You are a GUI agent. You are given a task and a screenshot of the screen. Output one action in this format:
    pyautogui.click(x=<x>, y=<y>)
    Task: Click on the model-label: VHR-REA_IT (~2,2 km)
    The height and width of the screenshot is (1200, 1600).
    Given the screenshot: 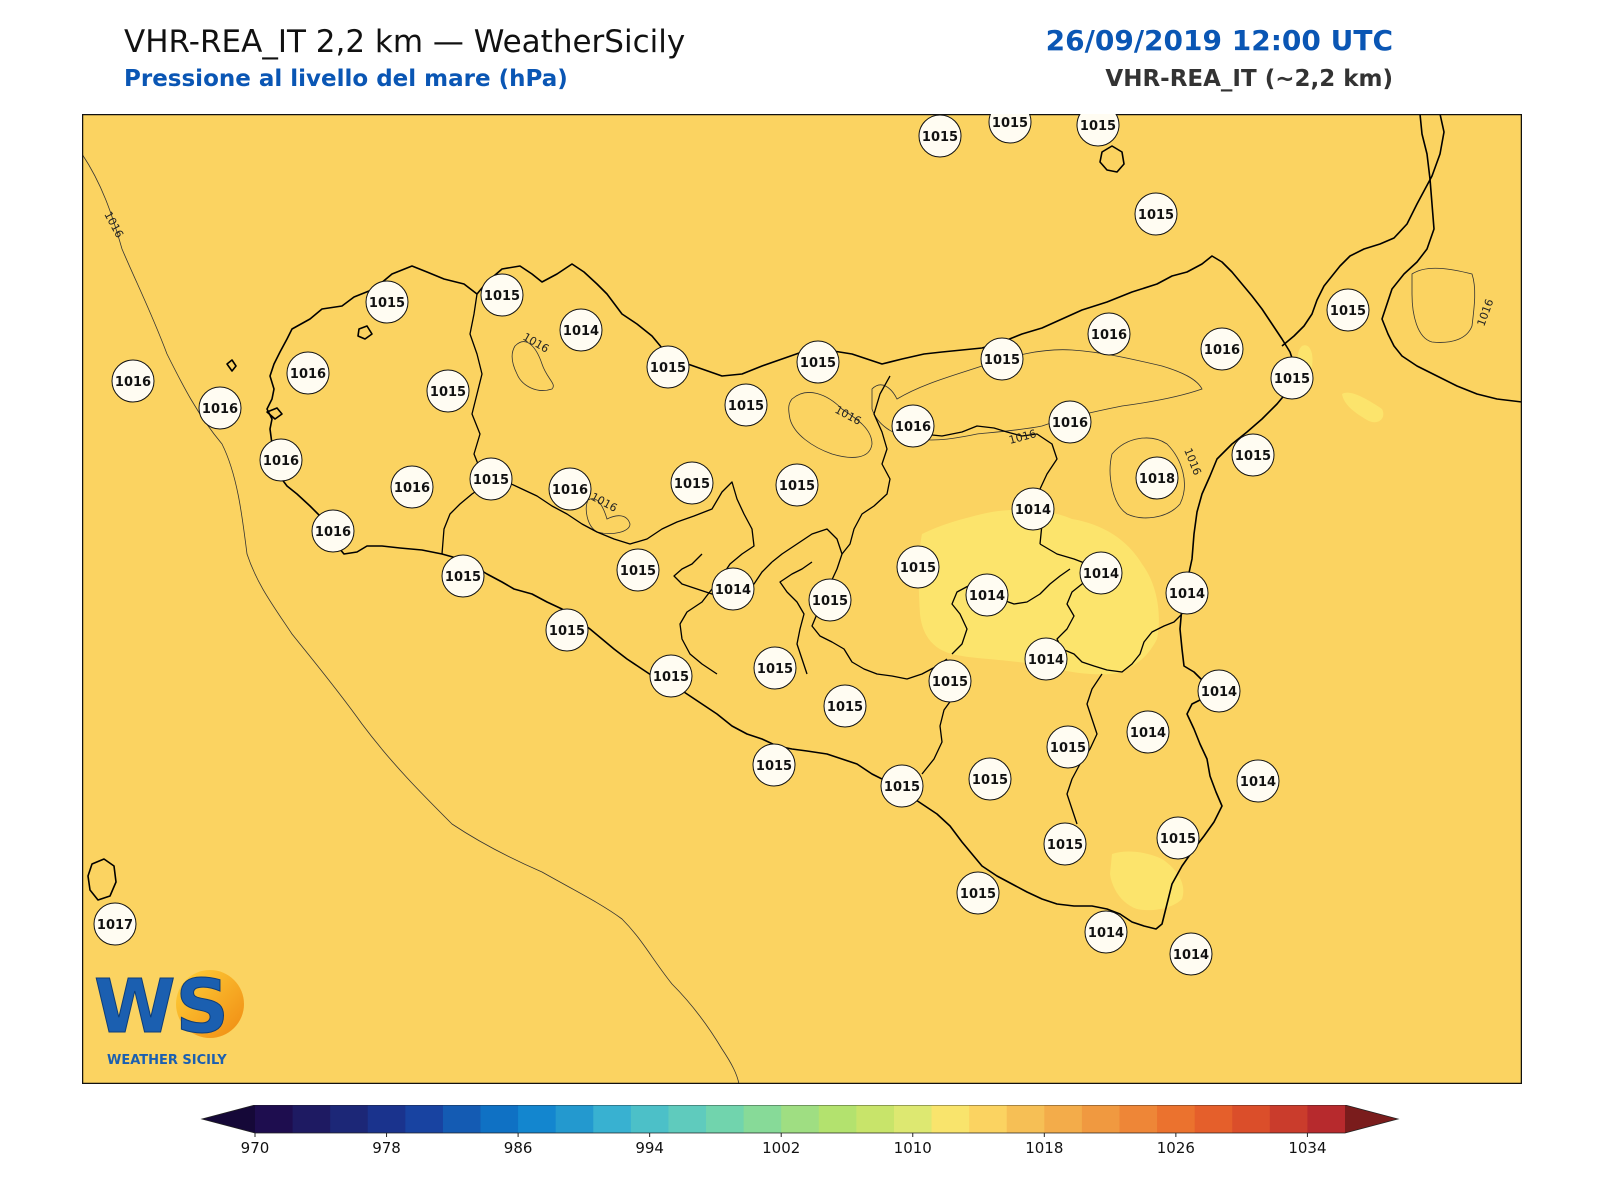 What is the action you would take?
    pyautogui.click(x=1249, y=79)
    